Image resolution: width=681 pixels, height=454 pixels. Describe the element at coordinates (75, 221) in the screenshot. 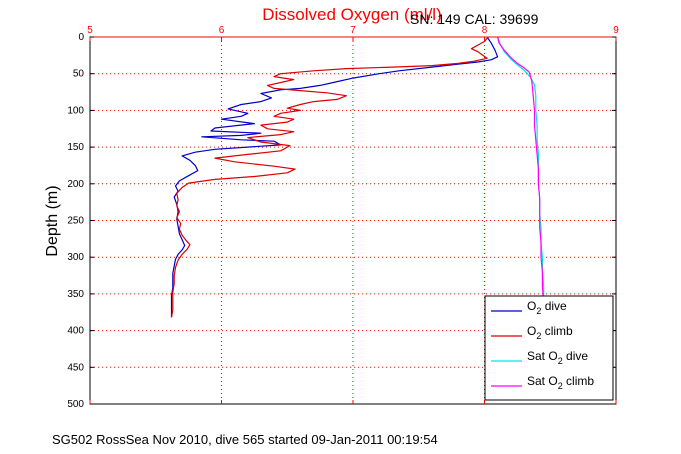

I see `y-tick-label: 250` at that location.